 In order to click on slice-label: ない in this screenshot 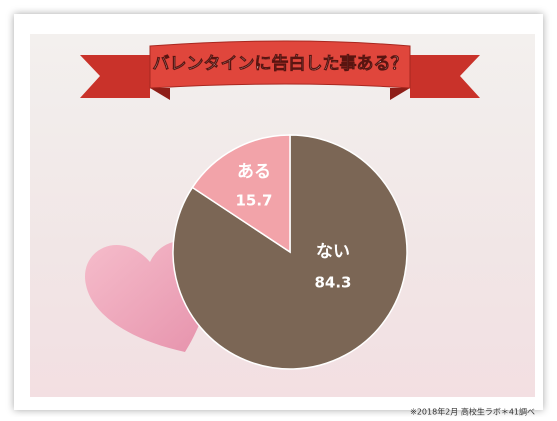, I will do `click(333, 252)`.